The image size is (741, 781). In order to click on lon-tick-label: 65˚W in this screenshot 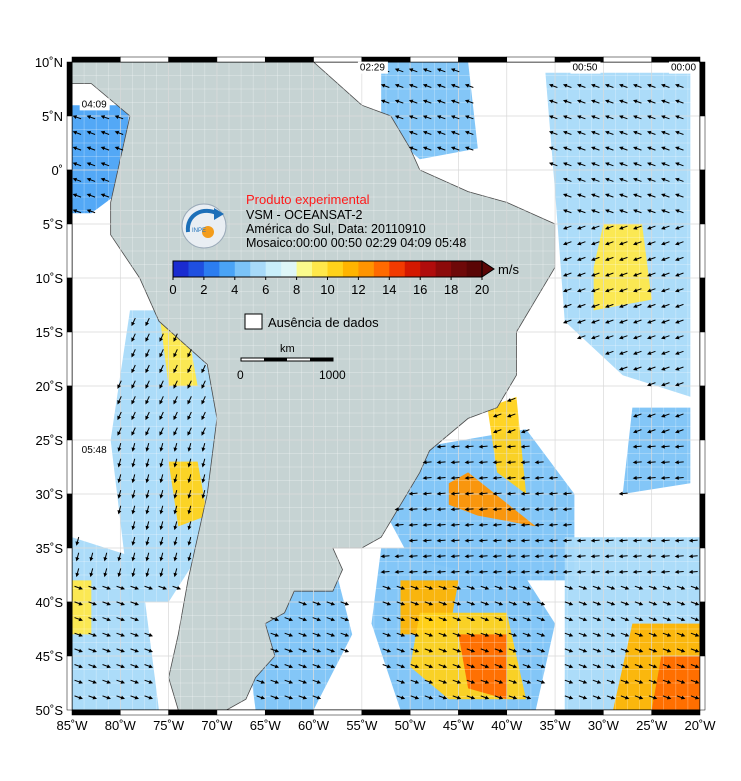, I will do `click(266, 725)`.